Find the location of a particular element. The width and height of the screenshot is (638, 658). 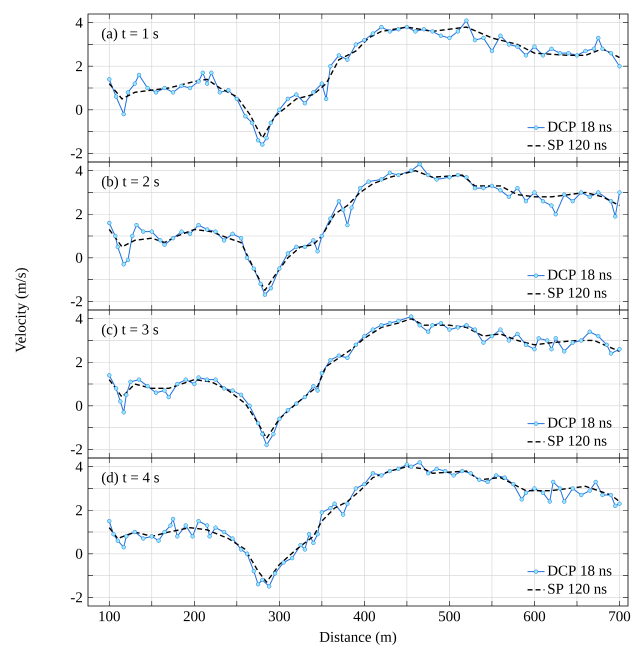

x-axis-title: Distance (m) is located at coordinates (358, 638).